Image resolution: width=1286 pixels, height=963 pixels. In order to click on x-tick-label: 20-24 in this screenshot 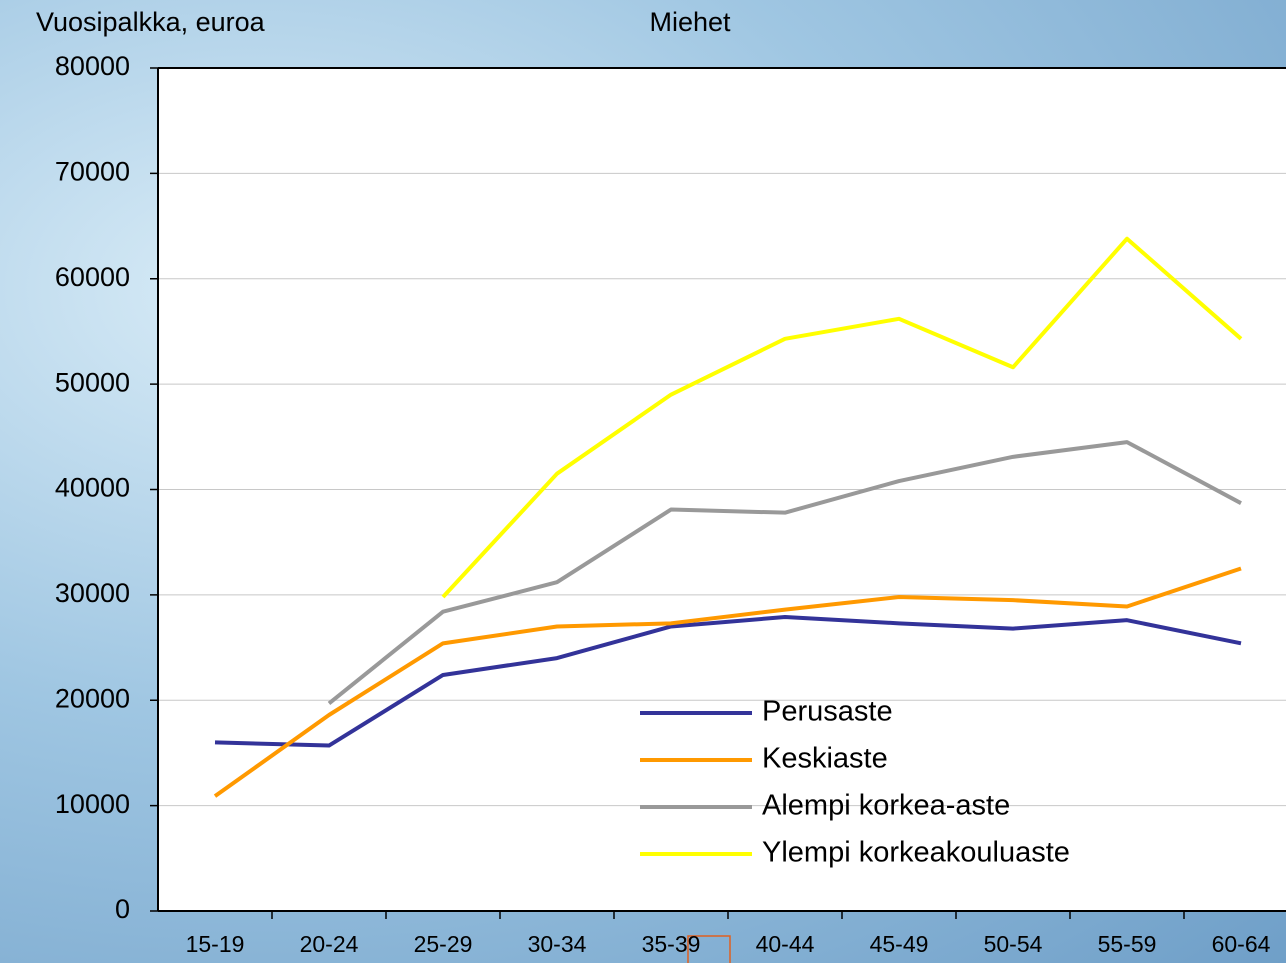, I will do `click(329, 944)`.